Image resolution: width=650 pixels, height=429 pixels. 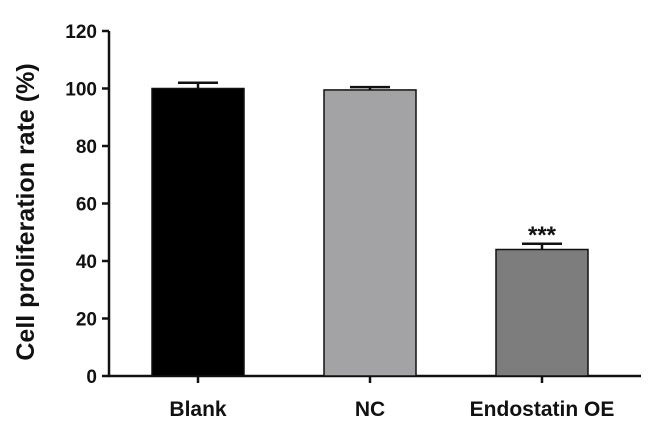 What do you see at coordinates (542, 409) in the screenshot?
I see `x-tick-label: Endostatin OE` at bounding box center [542, 409].